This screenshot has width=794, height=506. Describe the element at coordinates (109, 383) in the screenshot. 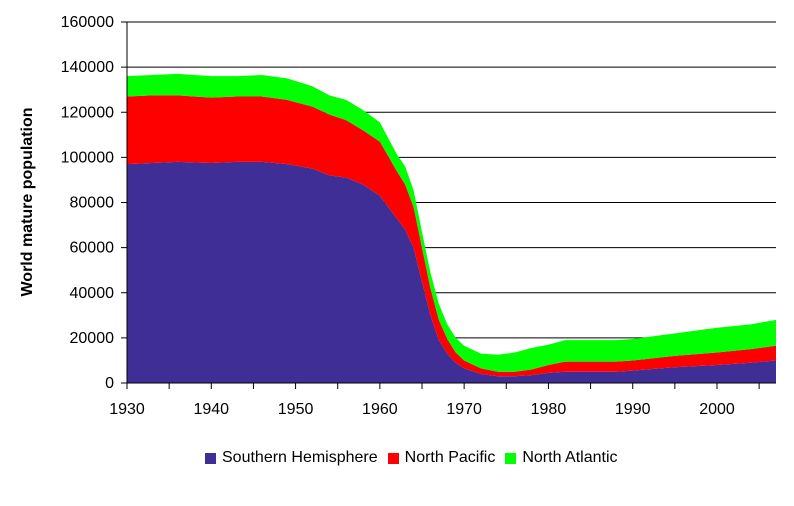

I see `y-tick-label: 0` at that location.